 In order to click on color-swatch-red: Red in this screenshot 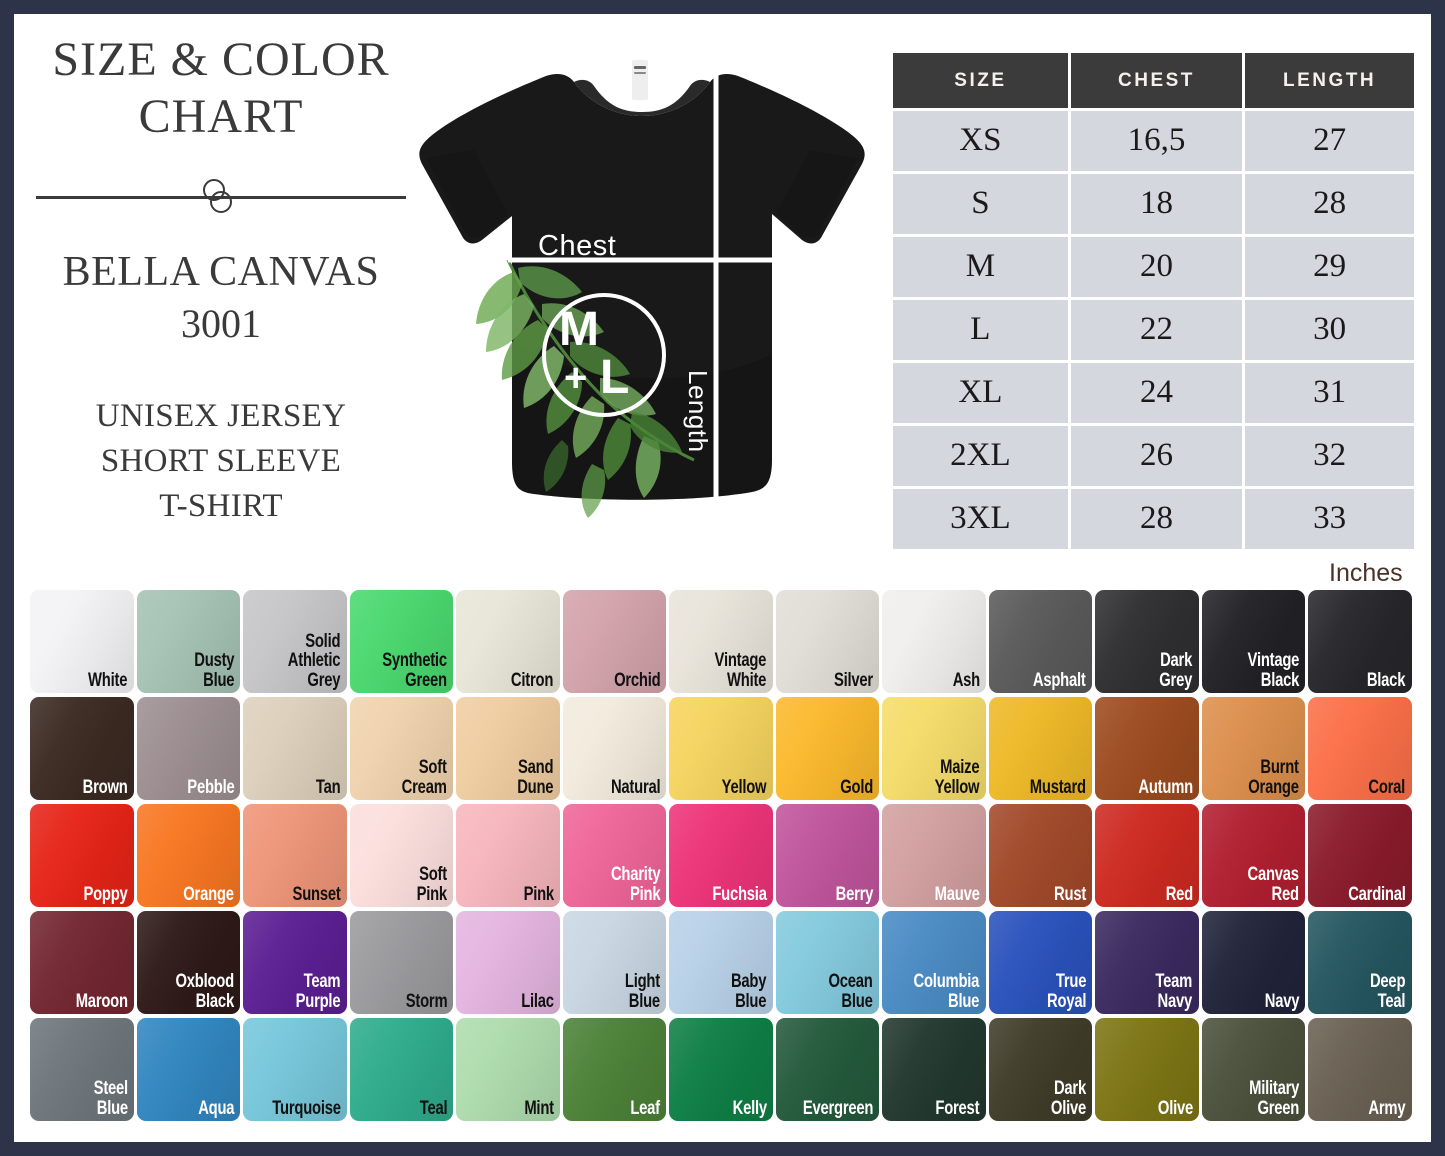, I will do `click(1147, 855)`.